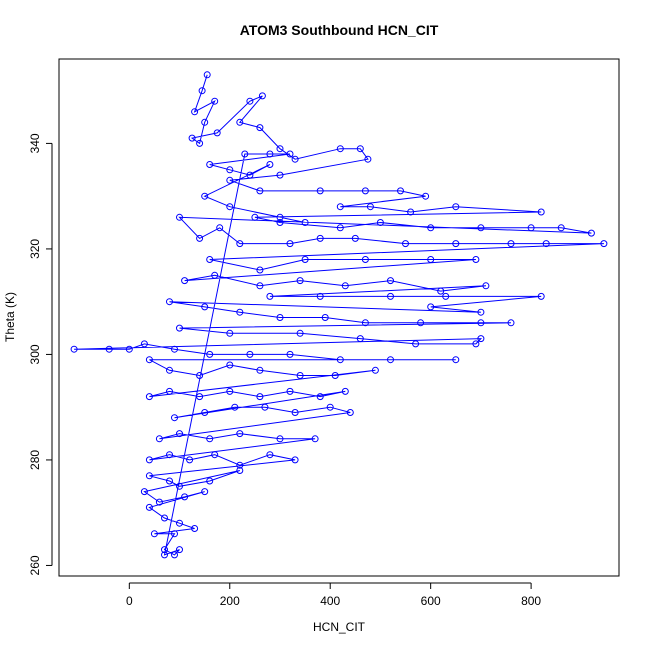 The height and width of the screenshot is (650, 650). I want to click on x-tick-label: 400, so click(330, 601).